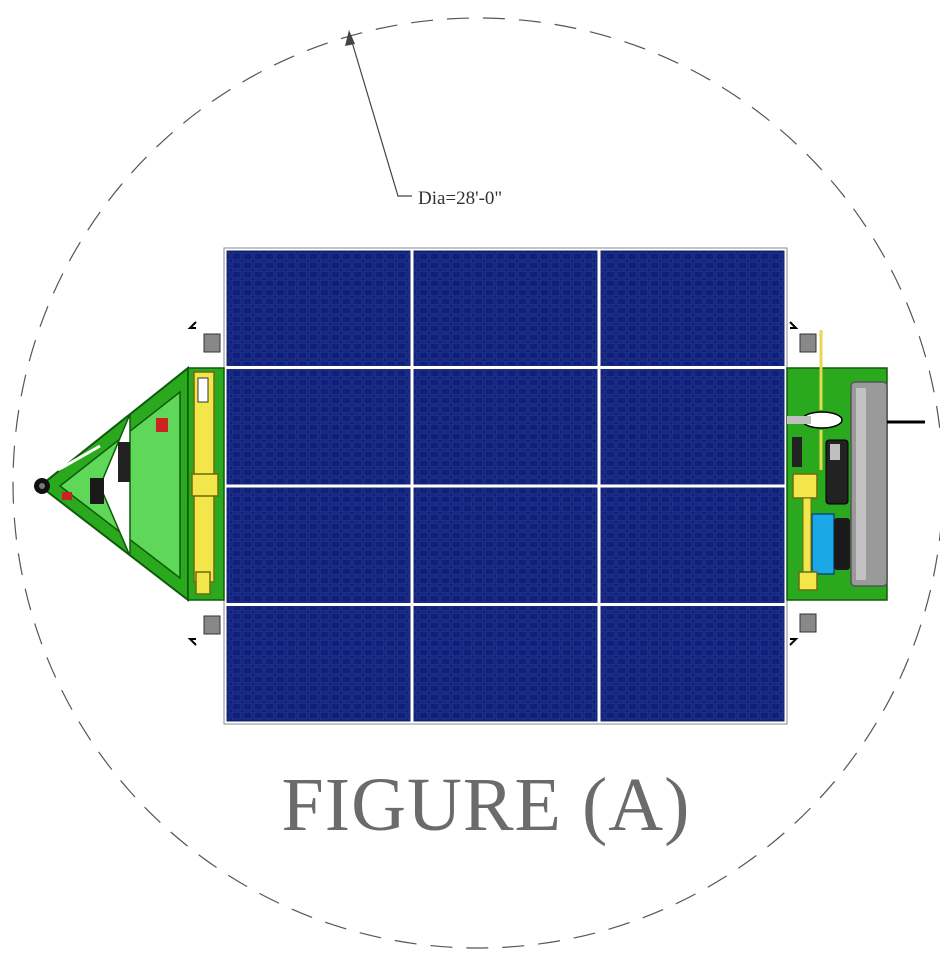  What do you see at coordinates (129, 484) in the screenshot?
I see `trailer-tongue` at bounding box center [129, 484].